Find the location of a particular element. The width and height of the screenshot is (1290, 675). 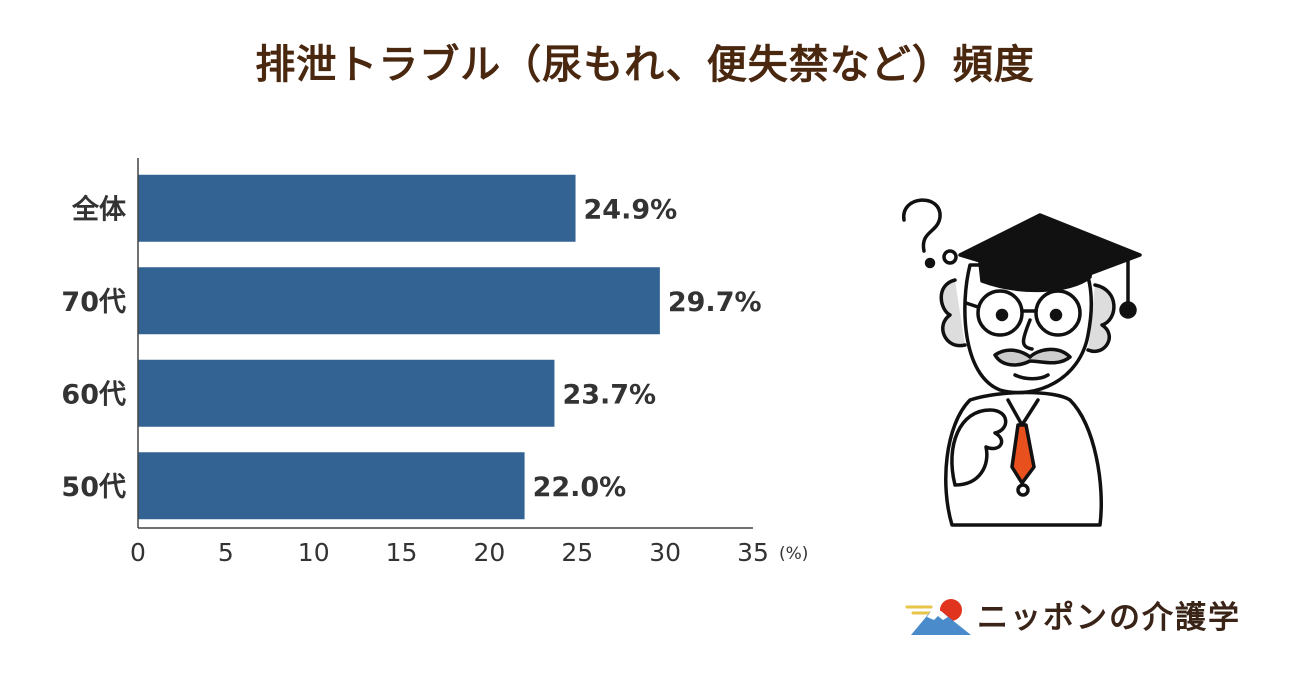

category-label: 70代 is located at coordinates (93, 302).